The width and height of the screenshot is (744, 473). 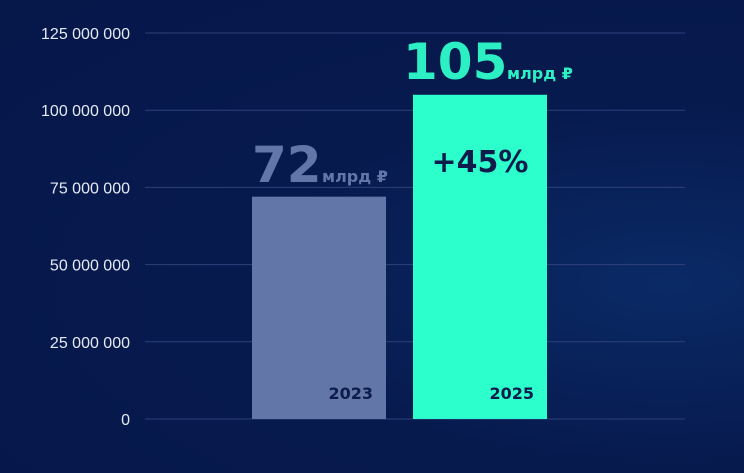 What do you see at coordinates (90, 266) in the screenshot?
I see `y-tick-label: 50 000 000` at bounding box center [90, 266].